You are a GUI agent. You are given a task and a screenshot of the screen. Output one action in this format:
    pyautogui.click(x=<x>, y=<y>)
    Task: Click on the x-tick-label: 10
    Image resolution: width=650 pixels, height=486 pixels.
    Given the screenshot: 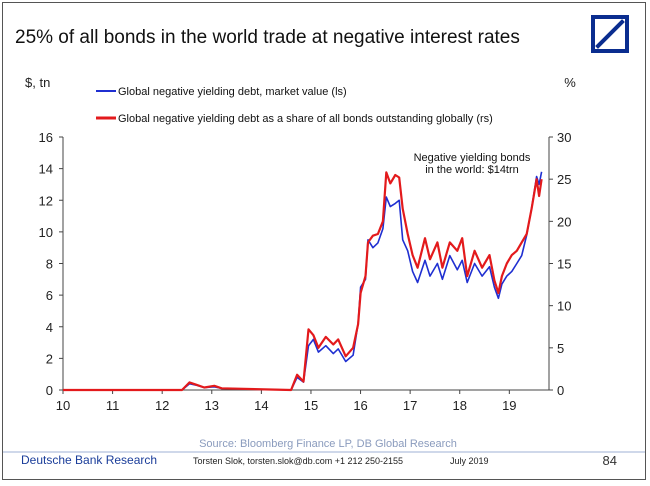 What is the action you would take?
    pyautogui.click(x=63, y=405)
    